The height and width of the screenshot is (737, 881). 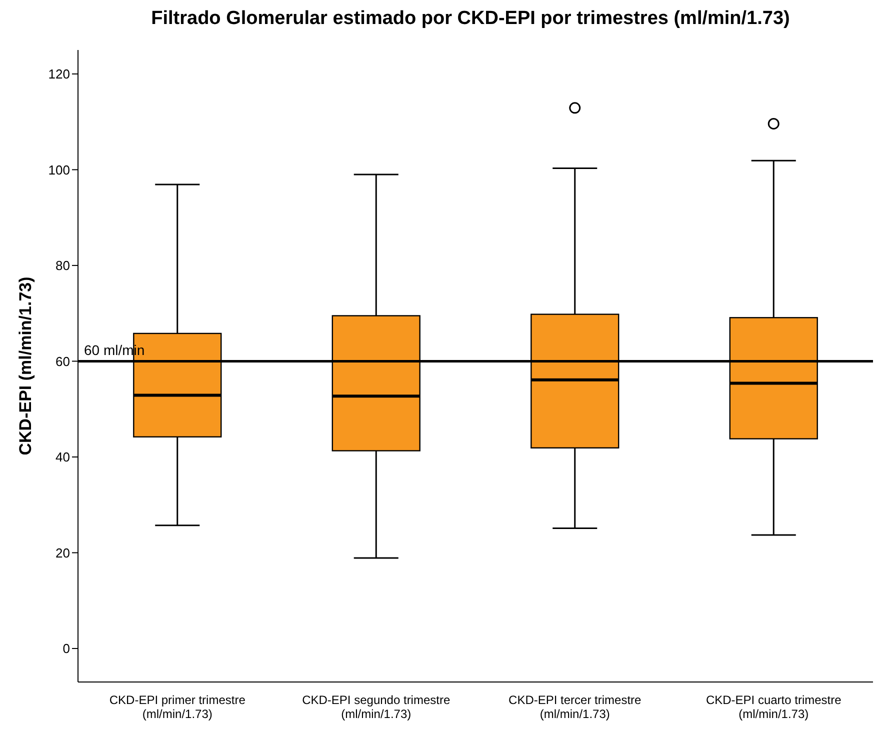 What do you see at coordinates (66, 648) in the screenshot?
I see `y-tick-label: 0` at bounding box center [66, 648].